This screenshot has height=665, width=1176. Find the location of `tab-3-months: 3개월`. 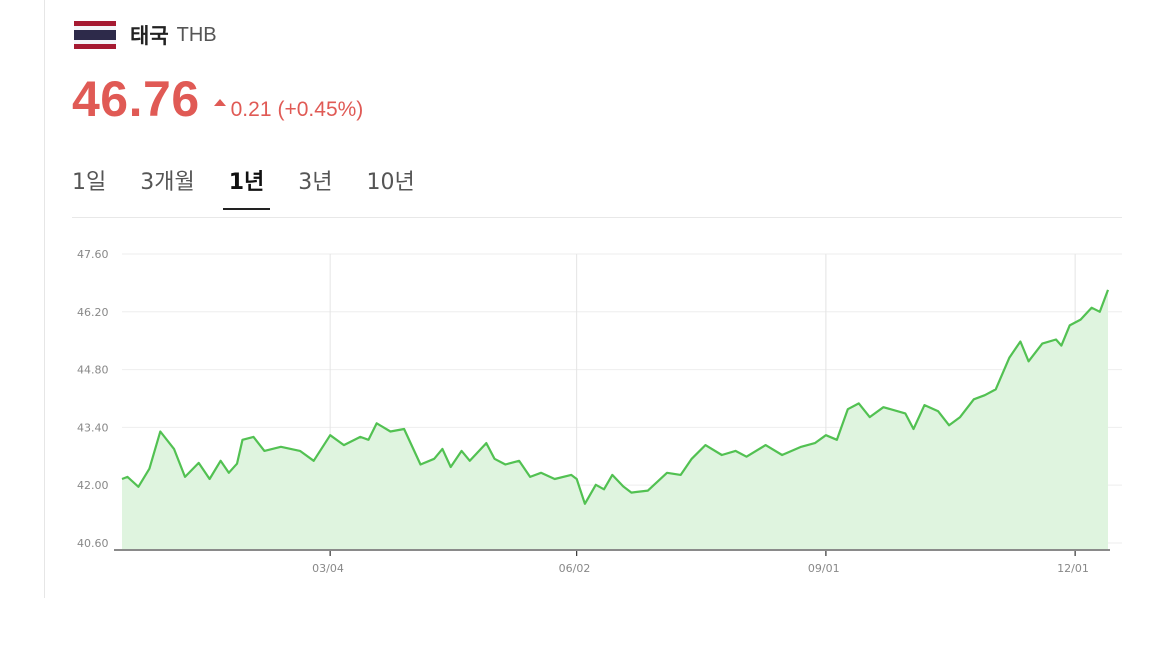

tab-3-months: 3개월 is located at coordinates (167, 182).